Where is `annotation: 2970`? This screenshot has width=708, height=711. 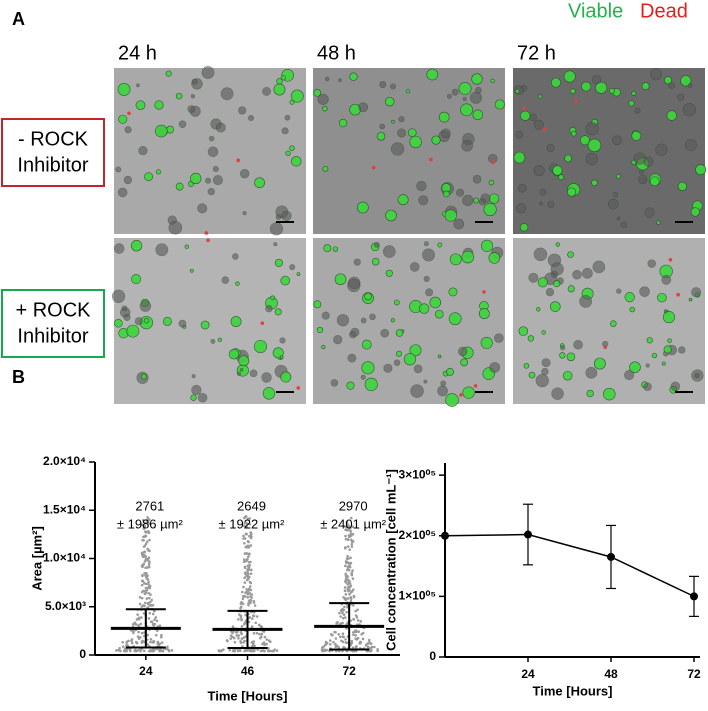
annotation: 2970 is located at coordinates (353, 505).